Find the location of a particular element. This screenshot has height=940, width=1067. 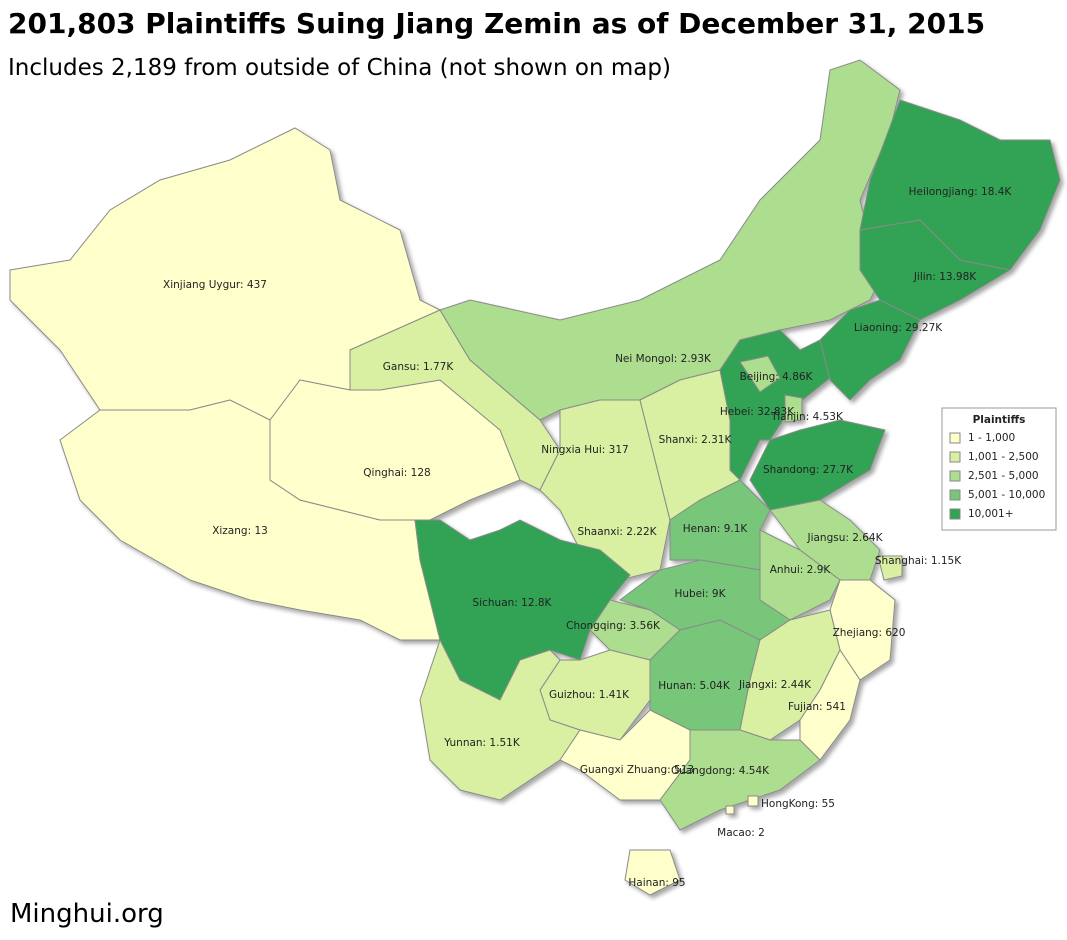

province-label: Tianjin: 4.53K is located at coordinates (807, 417).